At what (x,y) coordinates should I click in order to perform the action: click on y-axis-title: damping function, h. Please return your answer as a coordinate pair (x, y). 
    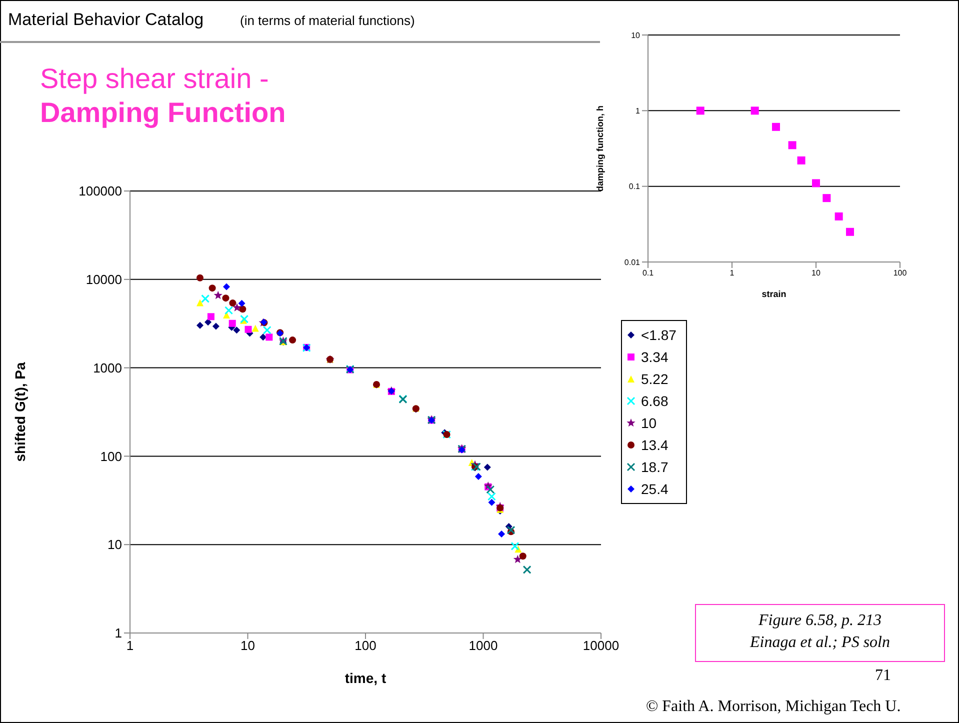
    Looking at the image, I should click on (600, 149).